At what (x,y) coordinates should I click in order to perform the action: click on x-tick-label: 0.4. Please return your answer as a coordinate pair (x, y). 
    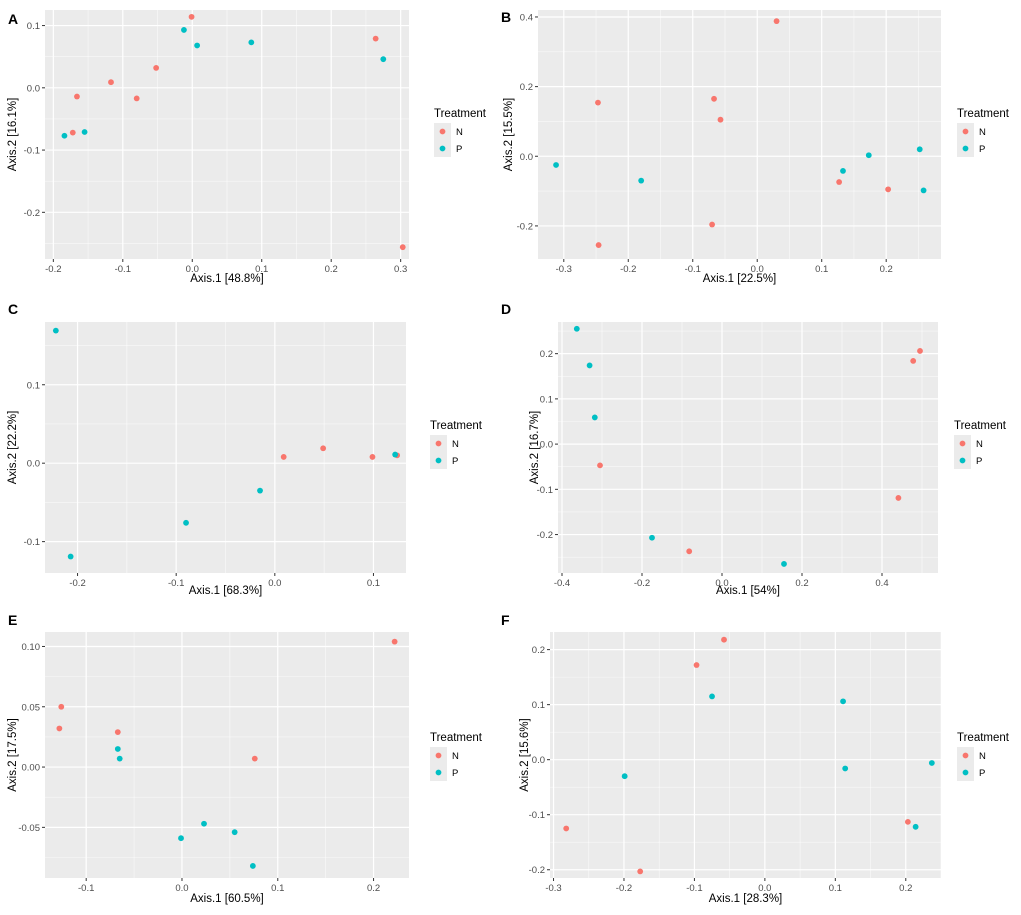
    Looking at the image, I should click on (881, 583).